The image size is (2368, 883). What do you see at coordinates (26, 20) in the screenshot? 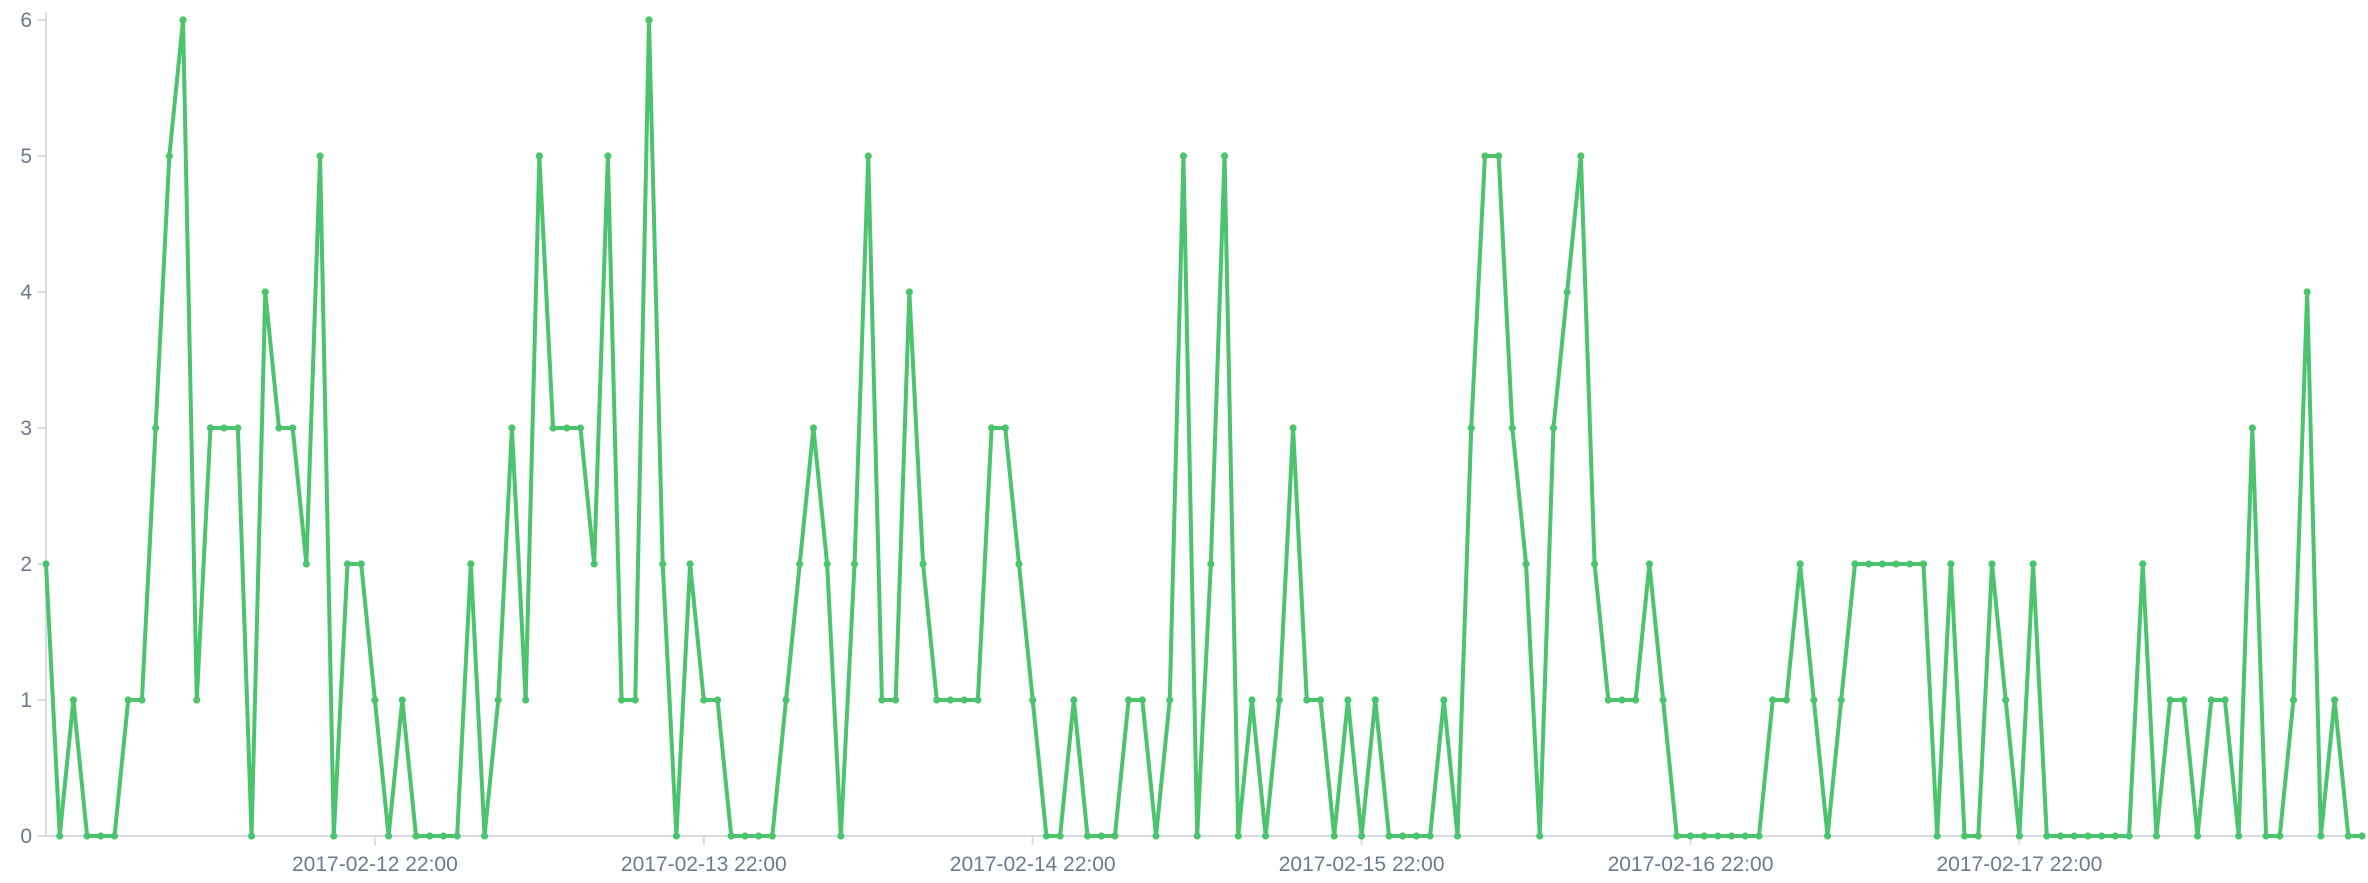
I see `y-tick-label: 6` at bounding box center [26, 20].